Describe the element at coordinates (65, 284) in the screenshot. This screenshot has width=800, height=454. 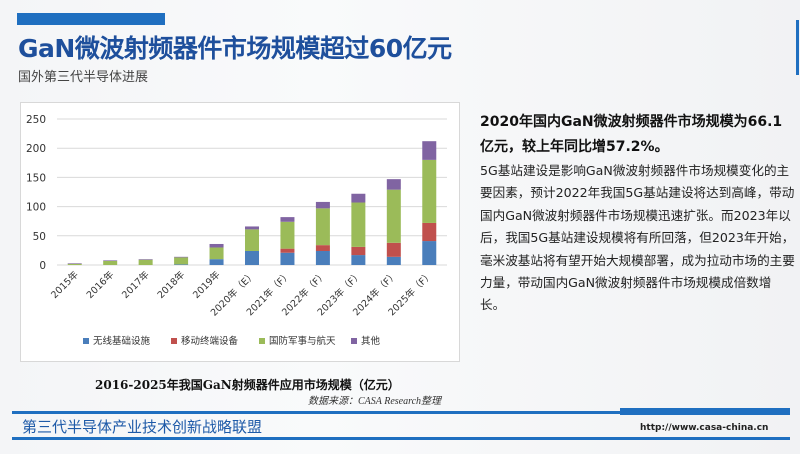
I see `x-tick-label: 2015年` at that location.